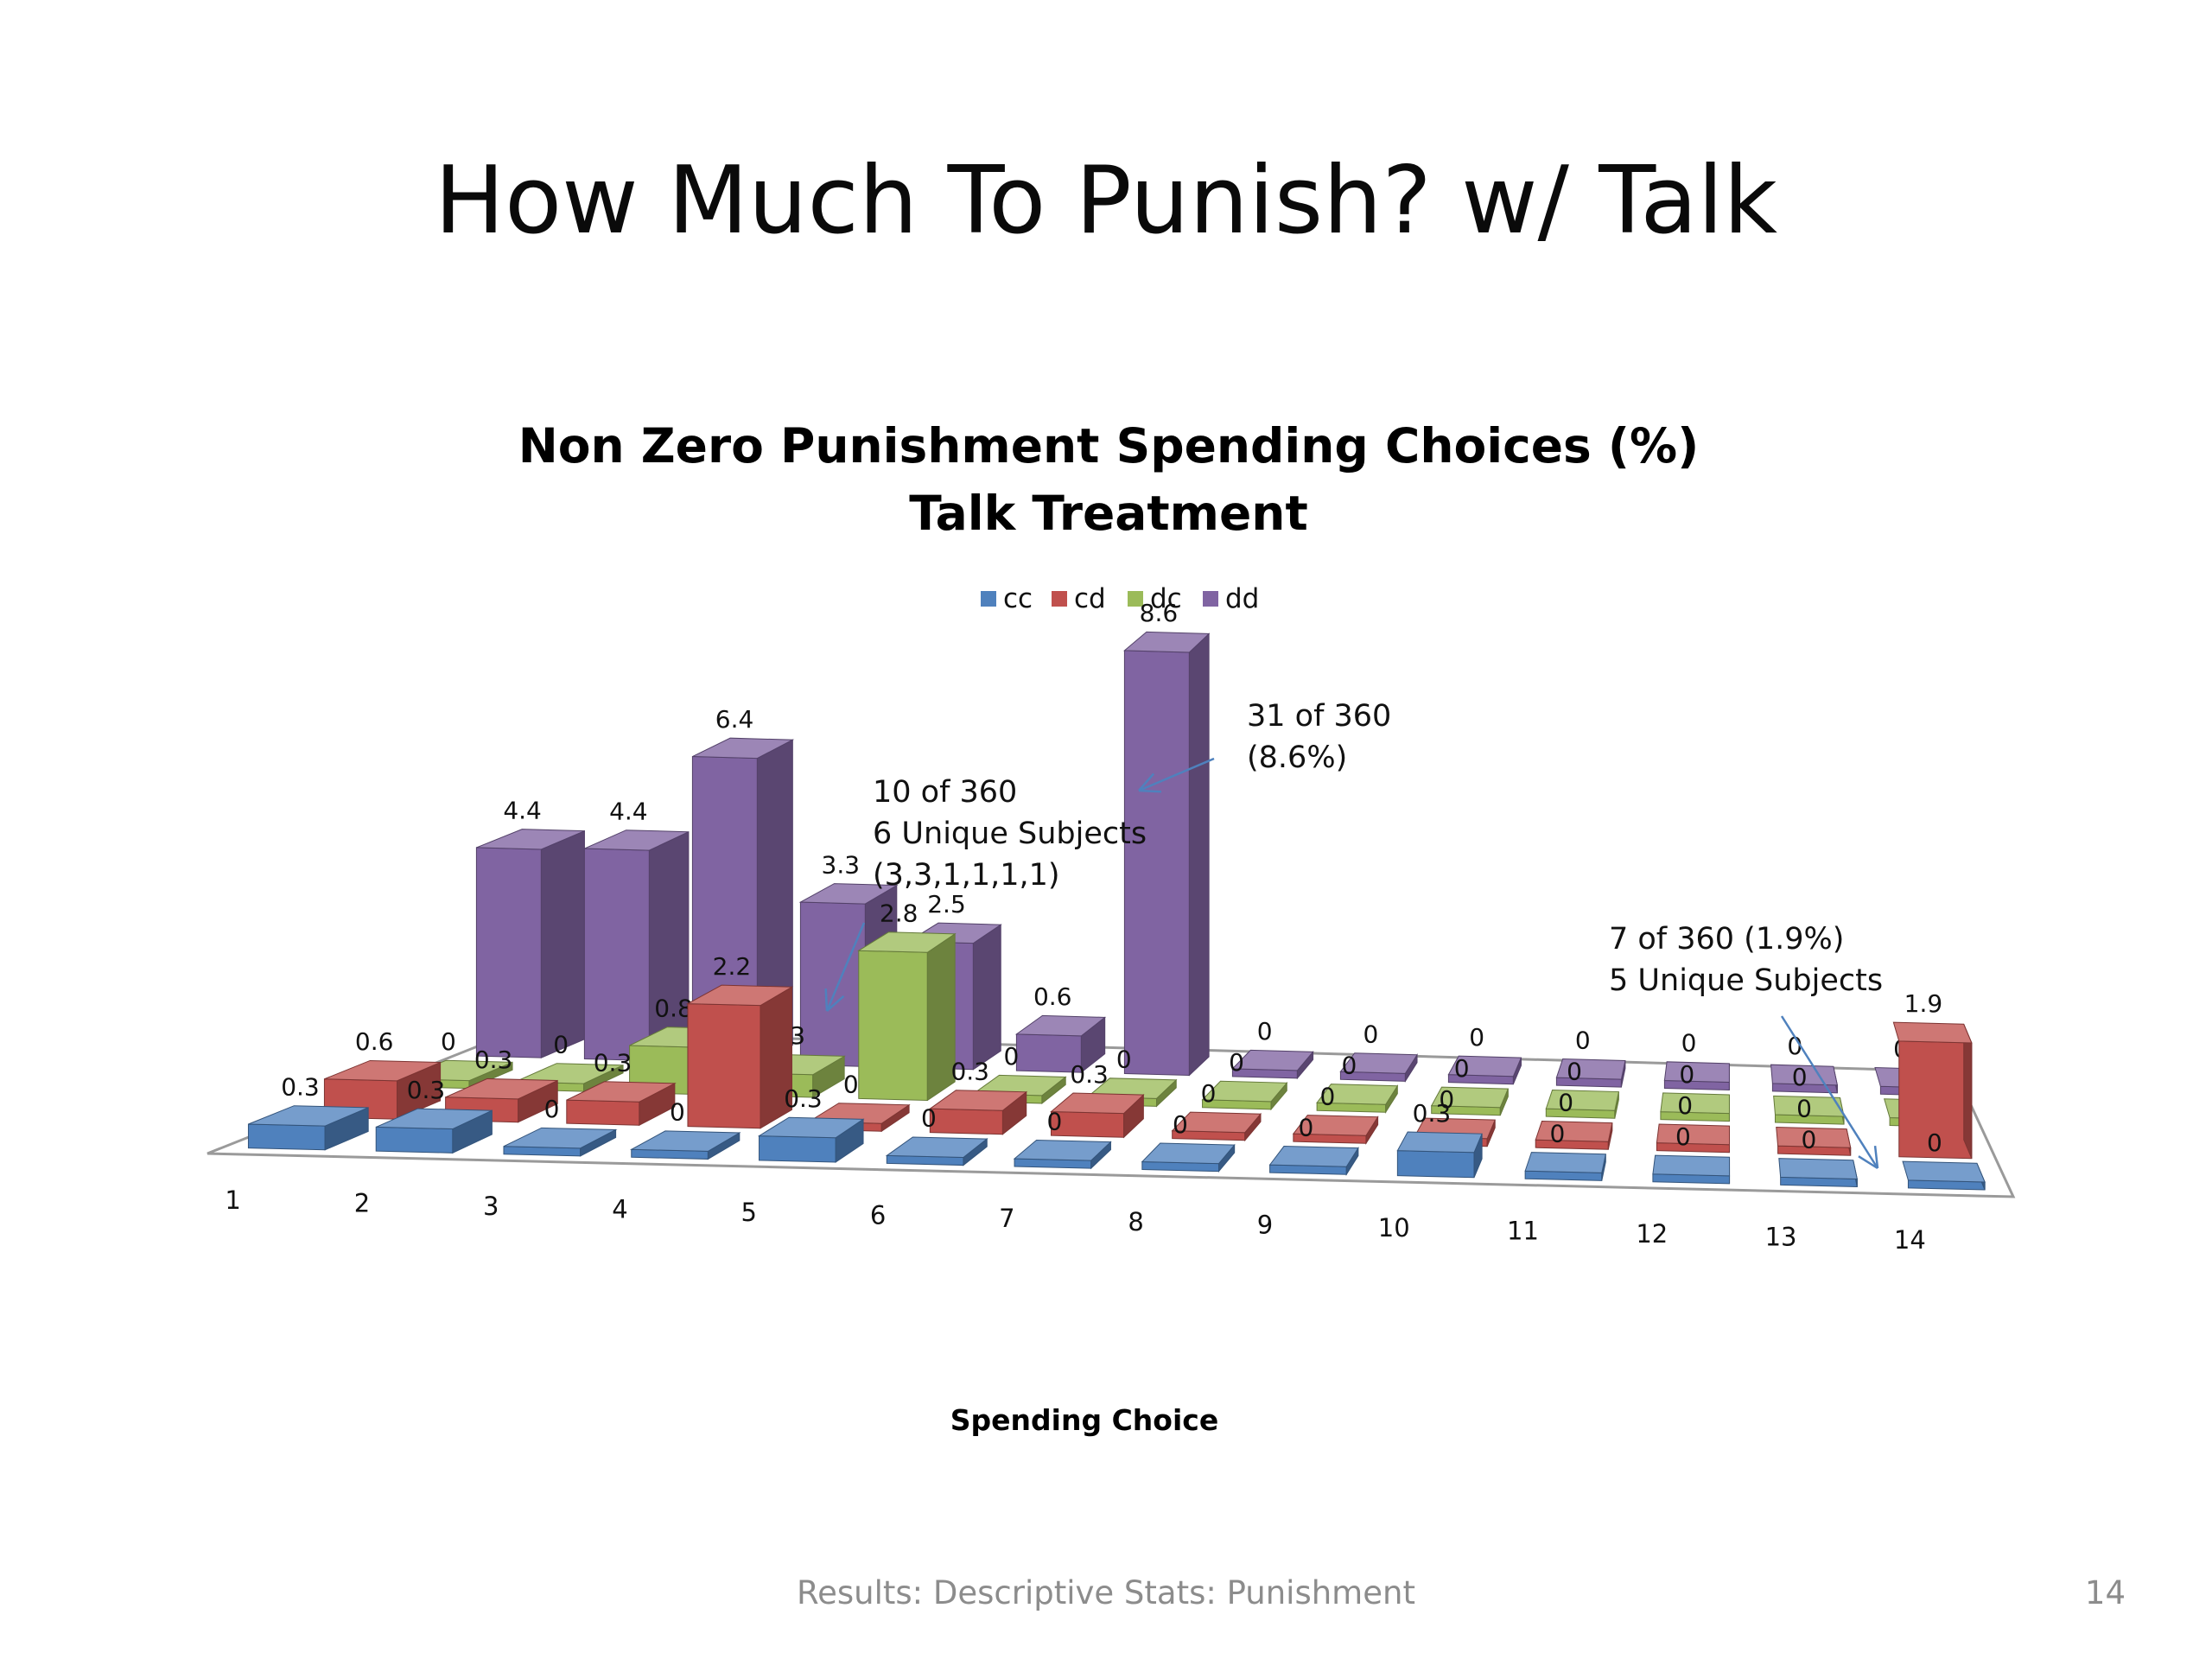 The width and height of the screenshot is (2212, 1659). I want to click on bar-value-label: 2.8, so click(899, 913).